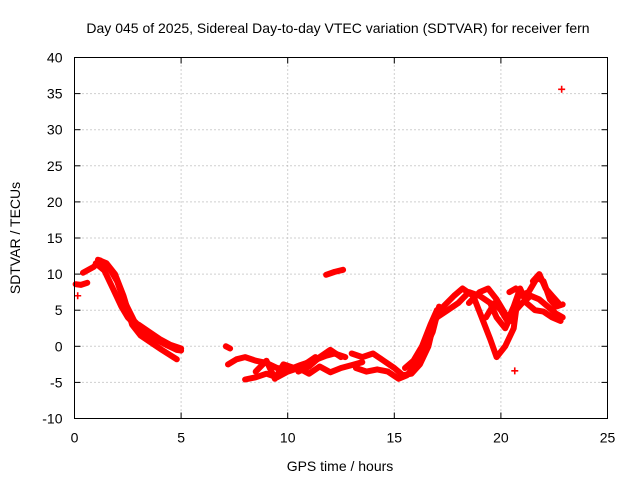 The width and height of the screenshot is (640, 480). I want to click on data-track-track-morning-d, so click(160, 336).